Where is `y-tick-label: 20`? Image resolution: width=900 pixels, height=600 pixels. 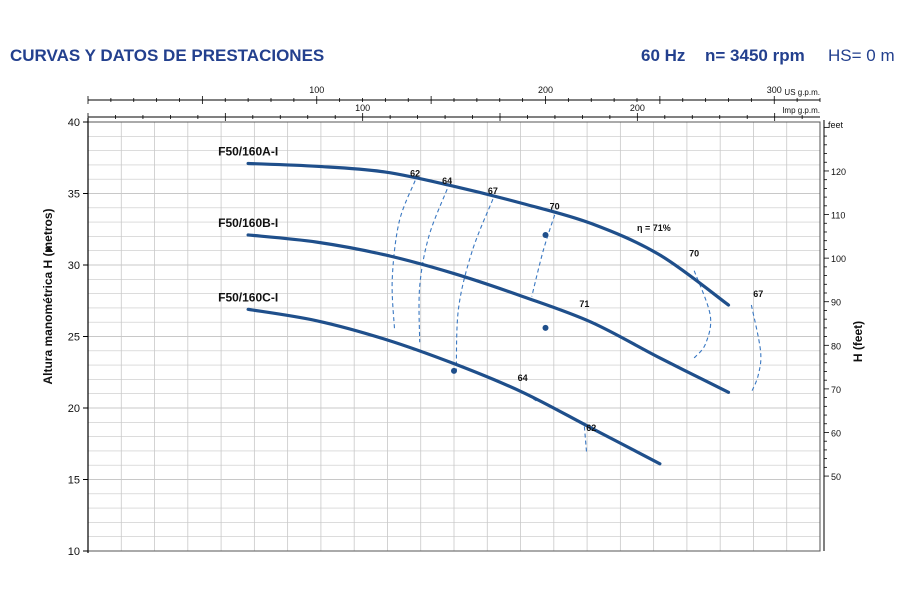 y-tick-label: 20 is located at coordinates (74, 409).